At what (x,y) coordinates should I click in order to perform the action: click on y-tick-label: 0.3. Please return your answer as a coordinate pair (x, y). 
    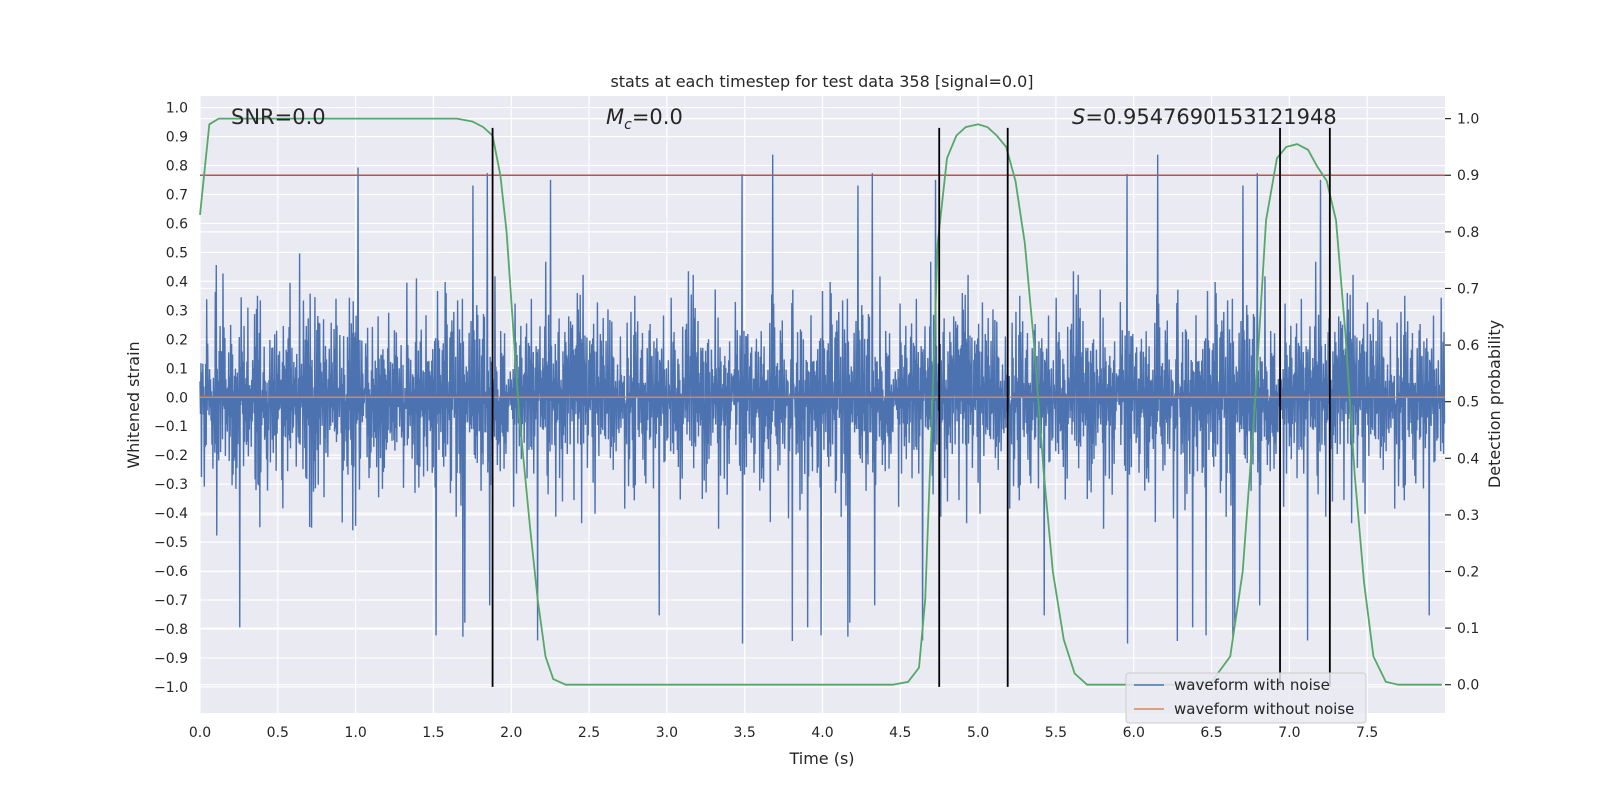
    Looking at the image, I should click on (177, 311).